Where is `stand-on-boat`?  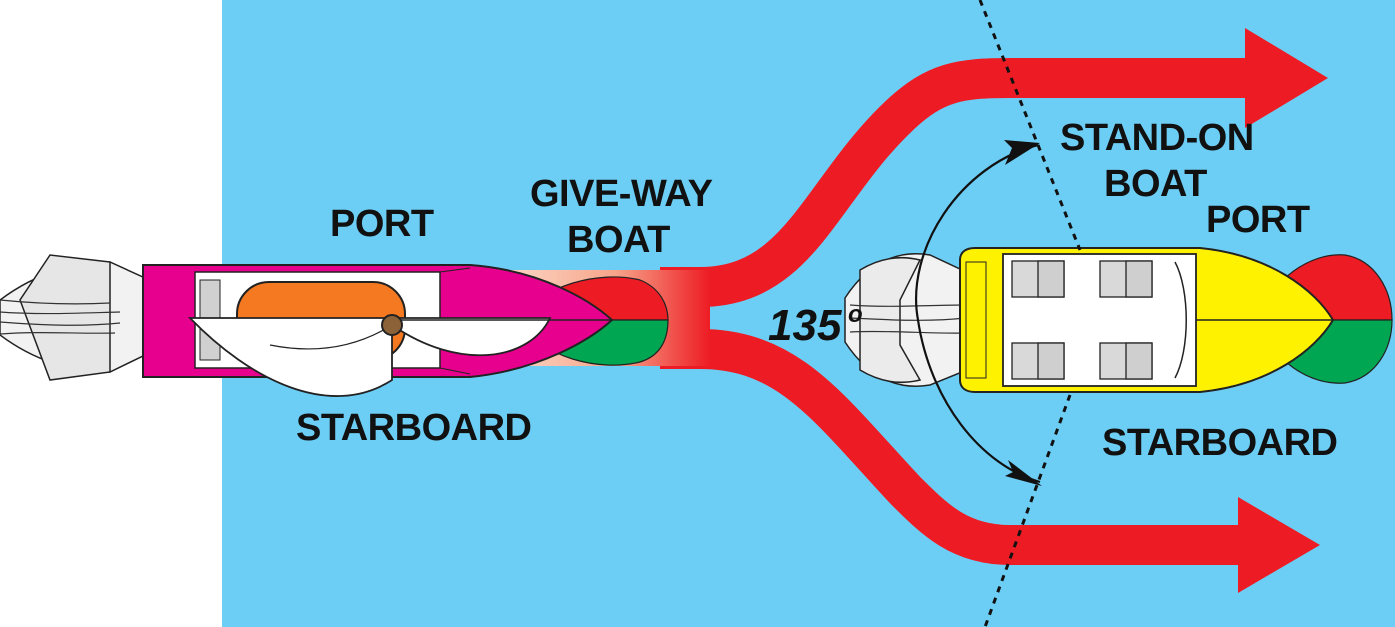 stand-on-boat is located at coordinates (1118, 320).